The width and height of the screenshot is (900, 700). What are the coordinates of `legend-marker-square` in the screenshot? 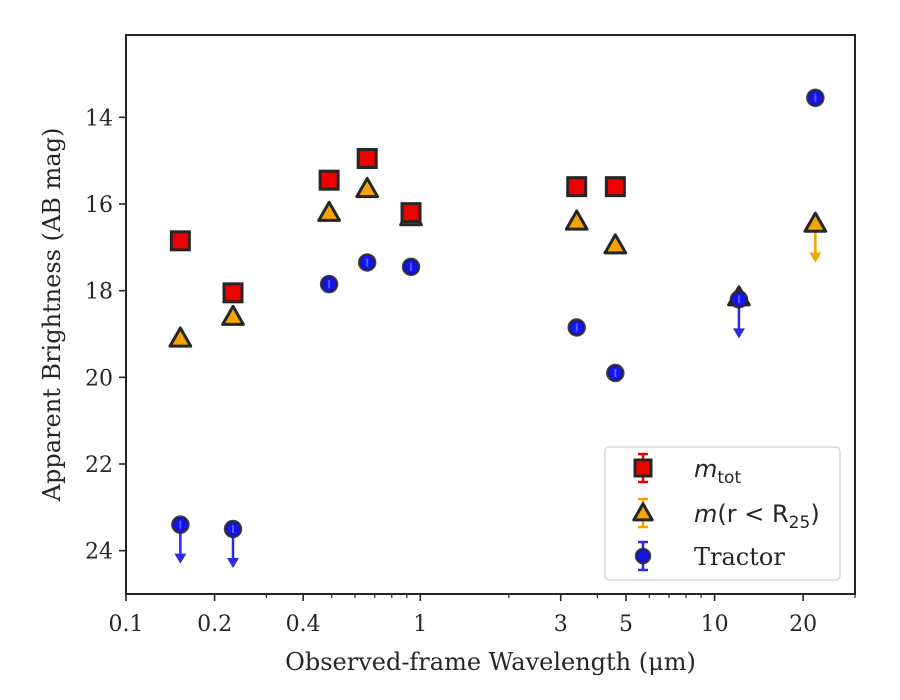 It's located at (643, 468).